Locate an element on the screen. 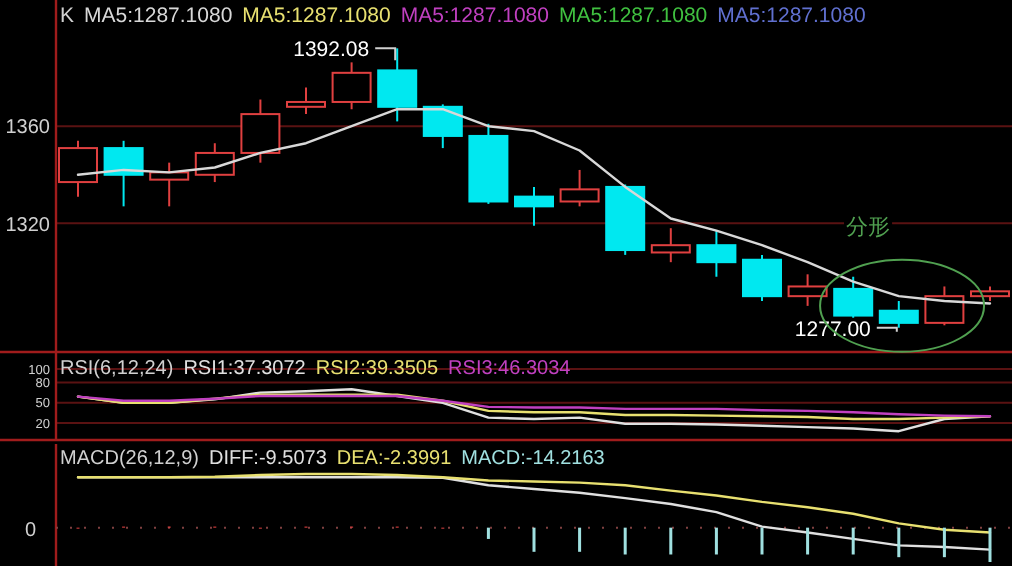 The height and width of the screenshot is (566, 1012). chart-title: MACD(26,12,9) is located at coordinates (129, 459).